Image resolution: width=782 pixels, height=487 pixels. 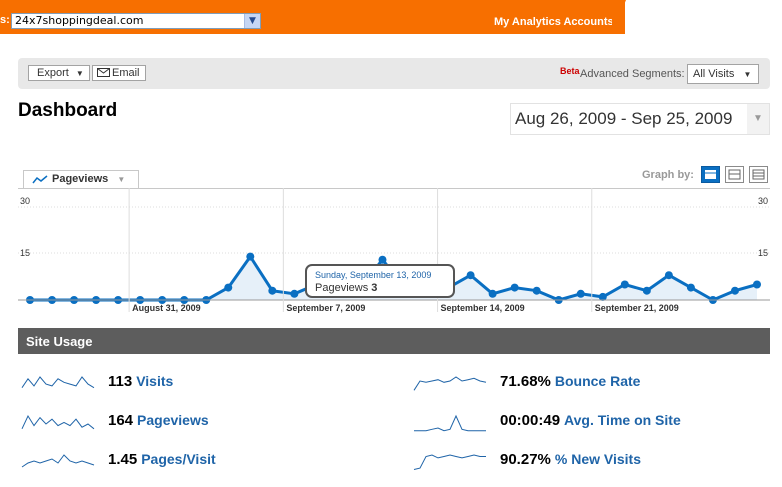 I want to click on account-prefix: s:, so click(x=5, y=20).